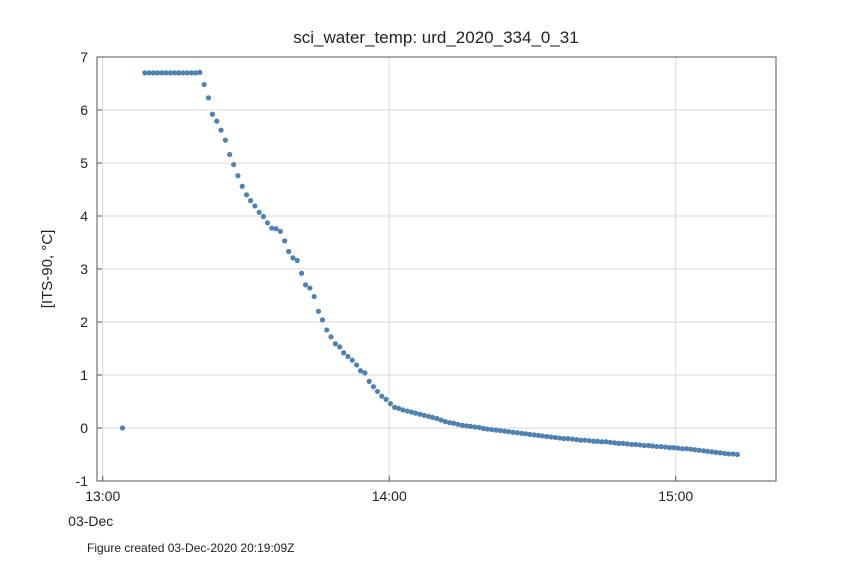  What do you see at coordinates (84, 57) in the screenshot?
I see `y-tick-label: 7` at bounding box center [84, 57].